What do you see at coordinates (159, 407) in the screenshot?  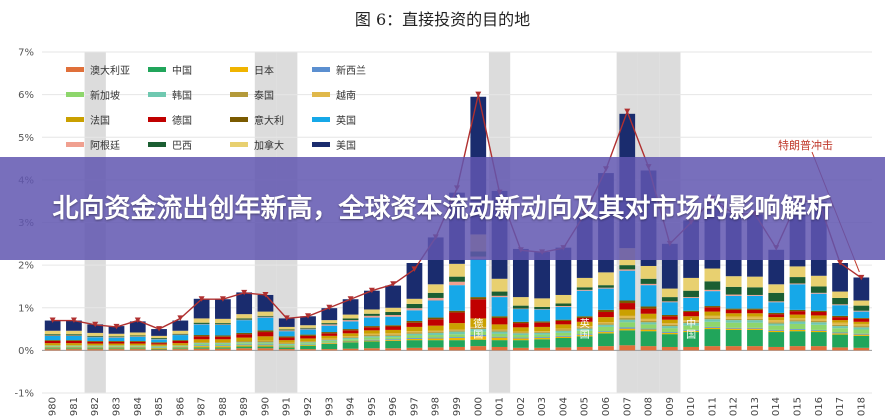 I see `x-tick-label: 1985` at bounding box center [159, 407].